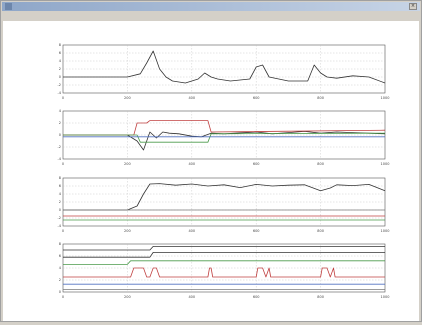 The height and width of the screenshot is (325, 422). Describe the element at coordinates (256, 297) in the screenshot. I see `x-tick-label-4-3: 600` at that location.